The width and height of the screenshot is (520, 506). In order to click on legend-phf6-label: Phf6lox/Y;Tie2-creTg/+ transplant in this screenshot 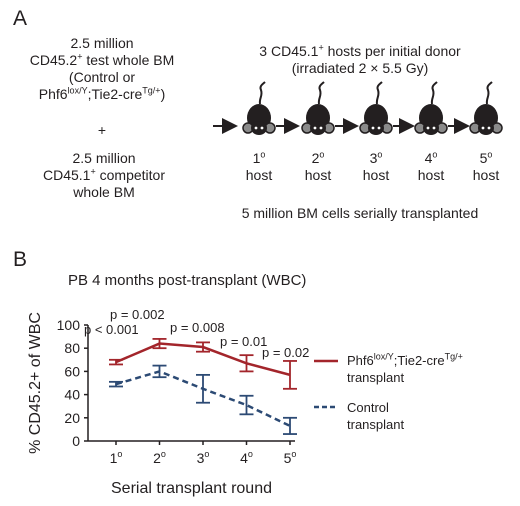, I will do `click(405, 368)`.